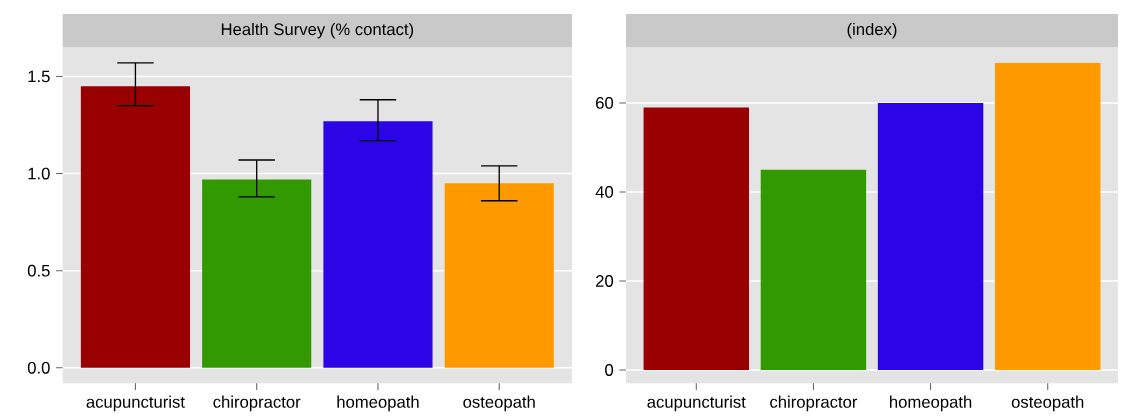 The height and width of the screenshot is (418, 1125). I want to click on y-tick-label: 40, so click(604, 192).